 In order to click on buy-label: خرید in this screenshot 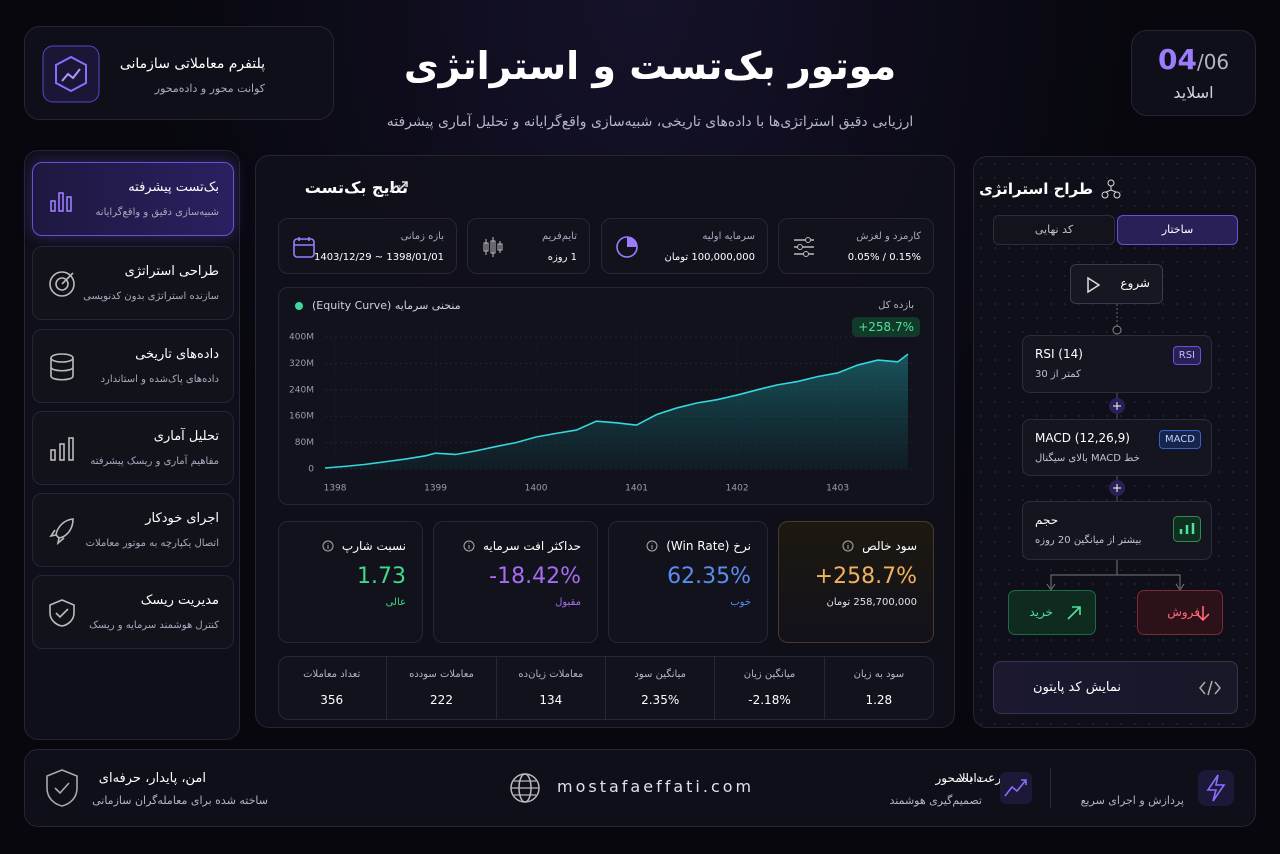, I will do `click(1041, 612)`.